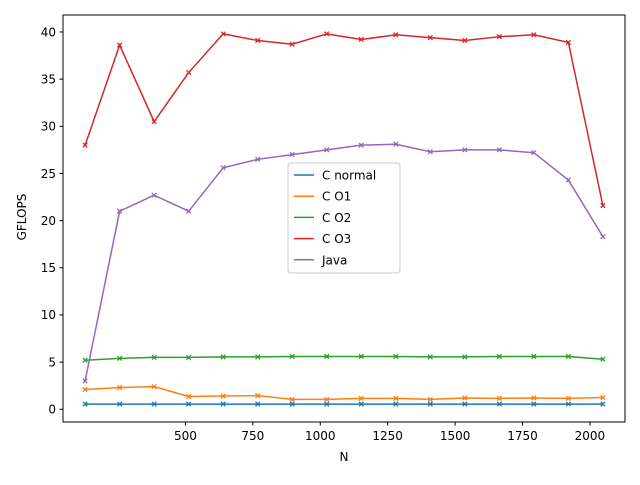 This screenshot has height=485, width=640. Describe the element at coordinates (185, 436) in the screenshot. I see `x-tick-label: 500` at that location.